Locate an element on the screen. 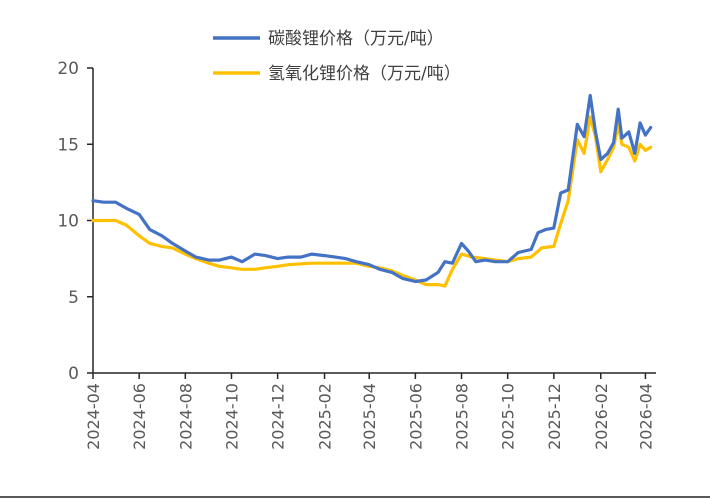 This screenshot has height=500, width=710. x-tick-label: 2025-08 is located at coordinates (462, 416).